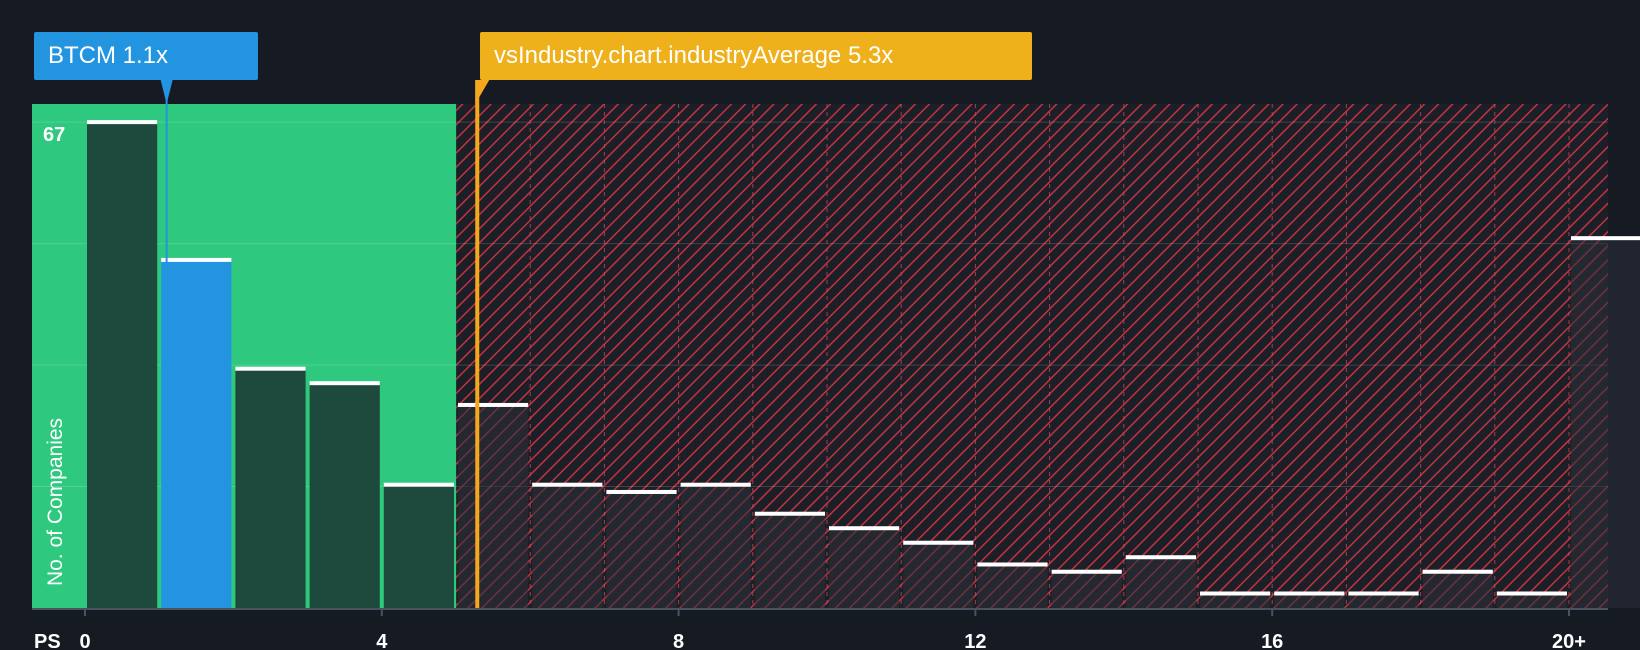 The height and width of the screenshot is (650, 1640). I want to click on y-tick-label: 67, so click(54, 135).